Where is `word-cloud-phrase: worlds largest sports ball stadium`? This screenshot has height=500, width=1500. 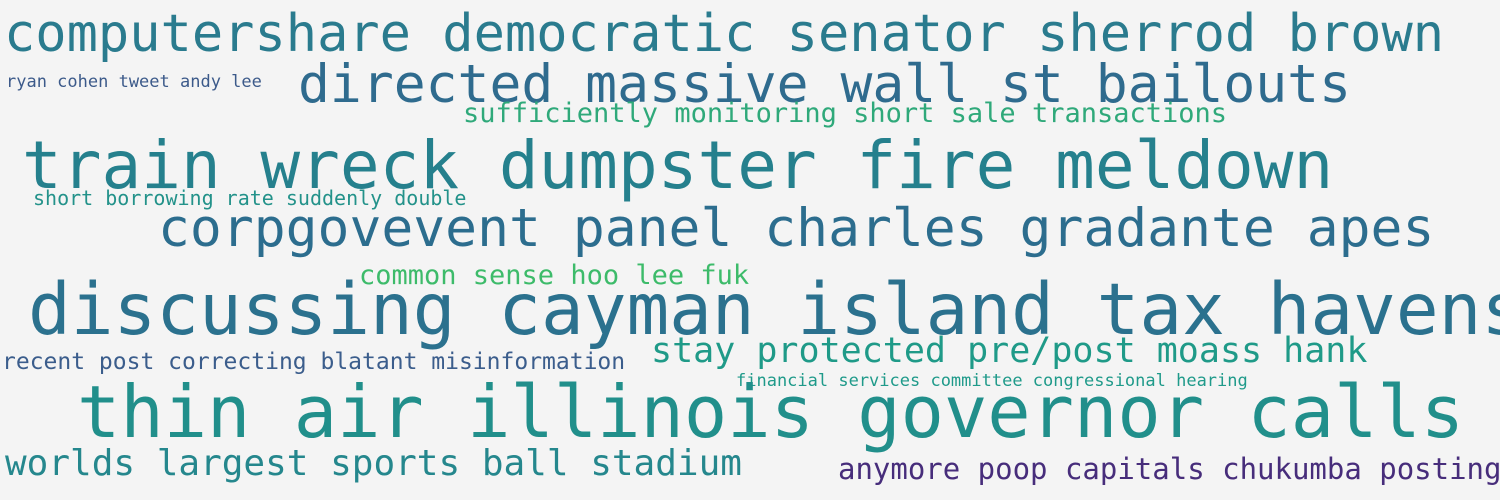 word-cloud-phrase: worlds largest sports ball stadium is located at coordinates (373, 463).